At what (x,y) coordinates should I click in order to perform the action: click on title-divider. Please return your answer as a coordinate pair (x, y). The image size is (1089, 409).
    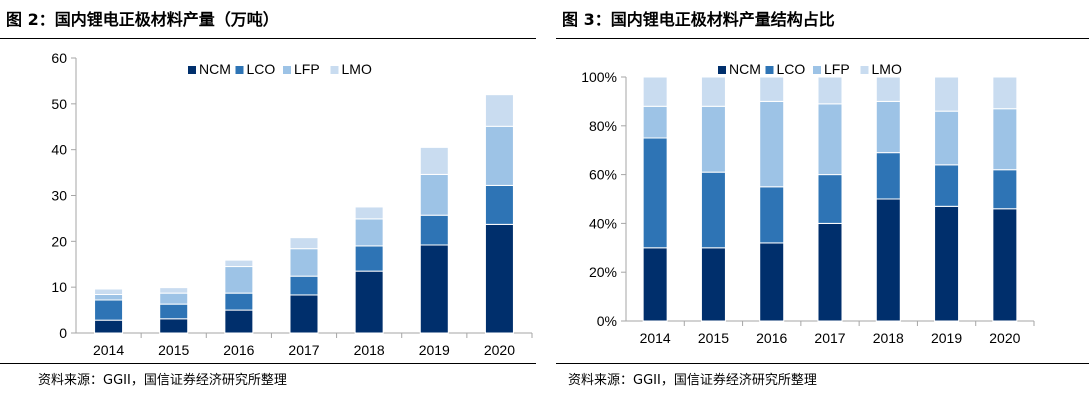
    Looking at the image, I should click on (268, 38).